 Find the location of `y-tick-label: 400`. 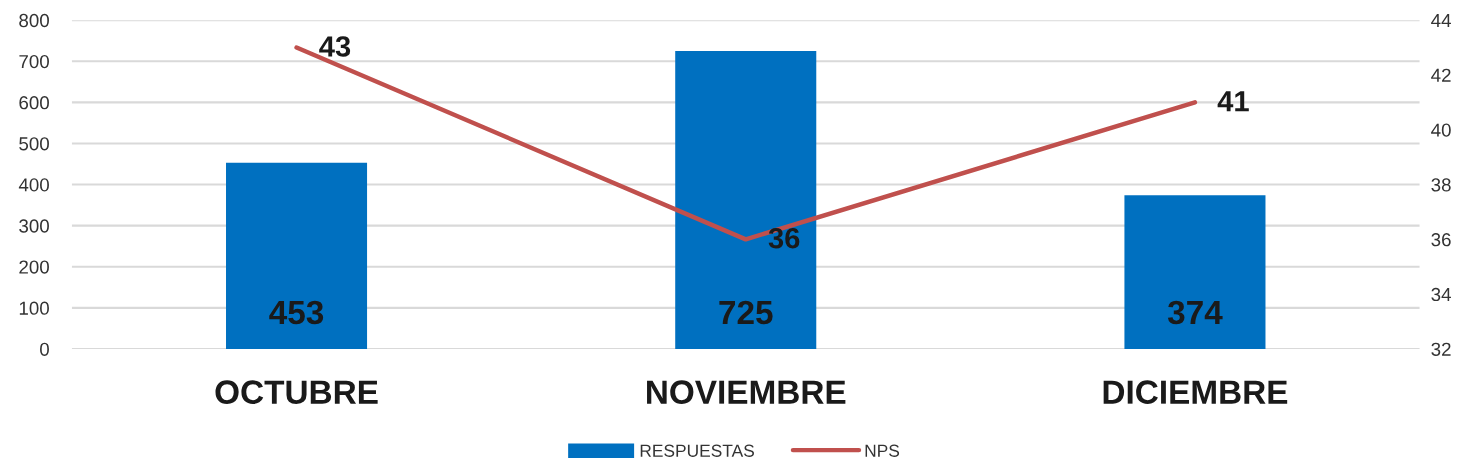

y-tick-label: 400 is located at coordinates (33, 185).